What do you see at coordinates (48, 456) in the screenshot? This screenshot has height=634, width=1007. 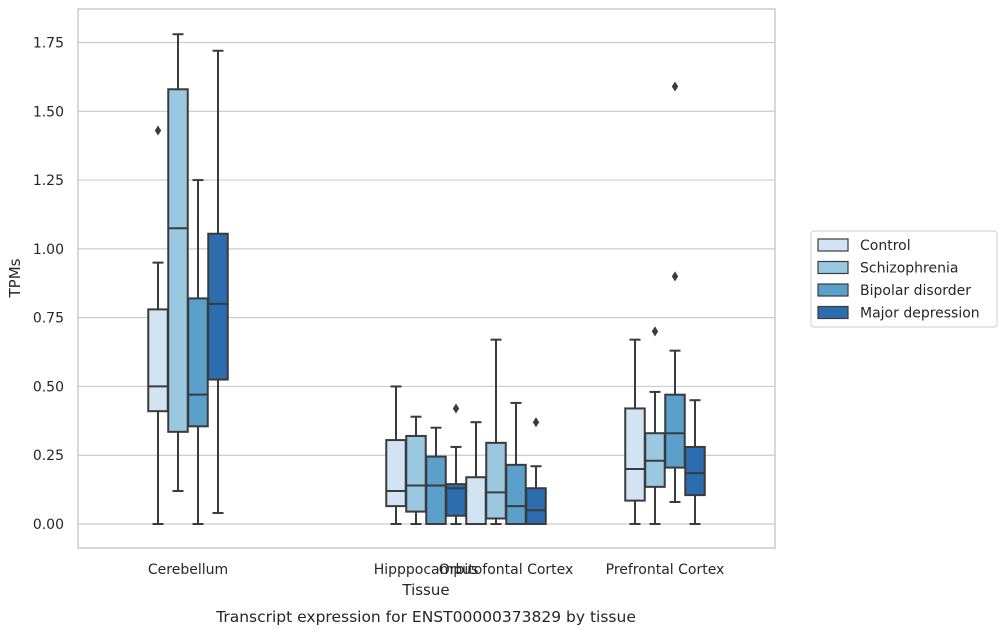 I see `y-tick-label: 0.25` at bounding box center [48, 456].